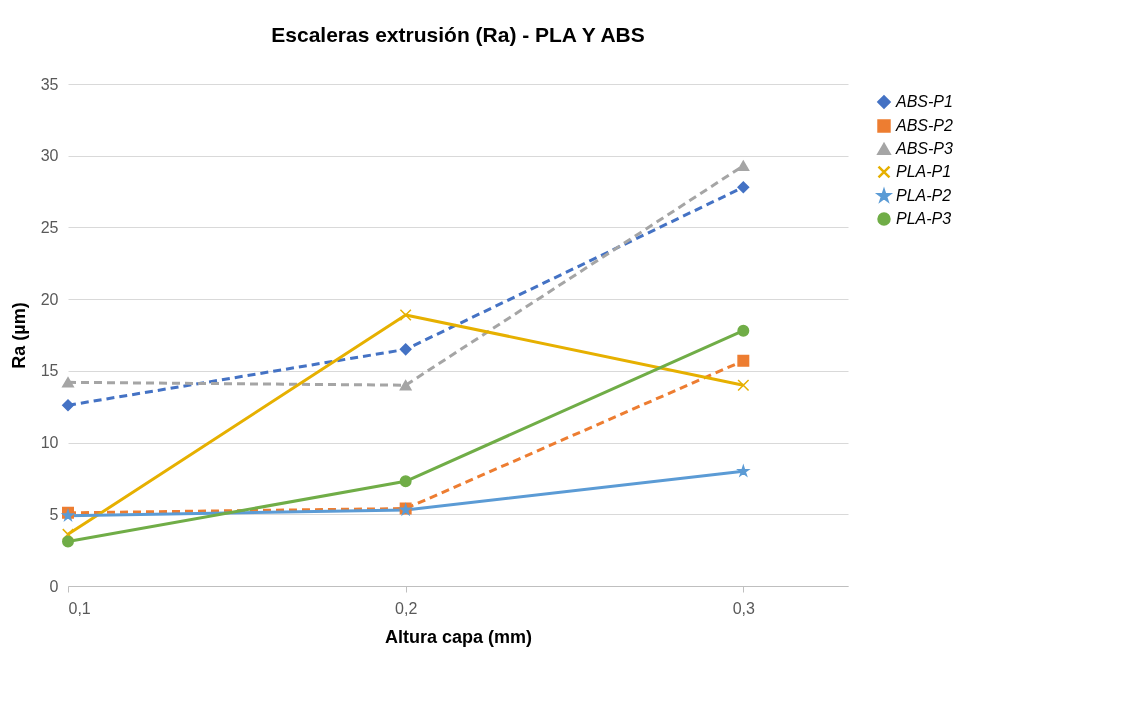 The height and width of the screenshot is (716, 1134). Describe the element at coordinates (49, 443) in the screenshot. I see `y-tick-label: 10` at that location.